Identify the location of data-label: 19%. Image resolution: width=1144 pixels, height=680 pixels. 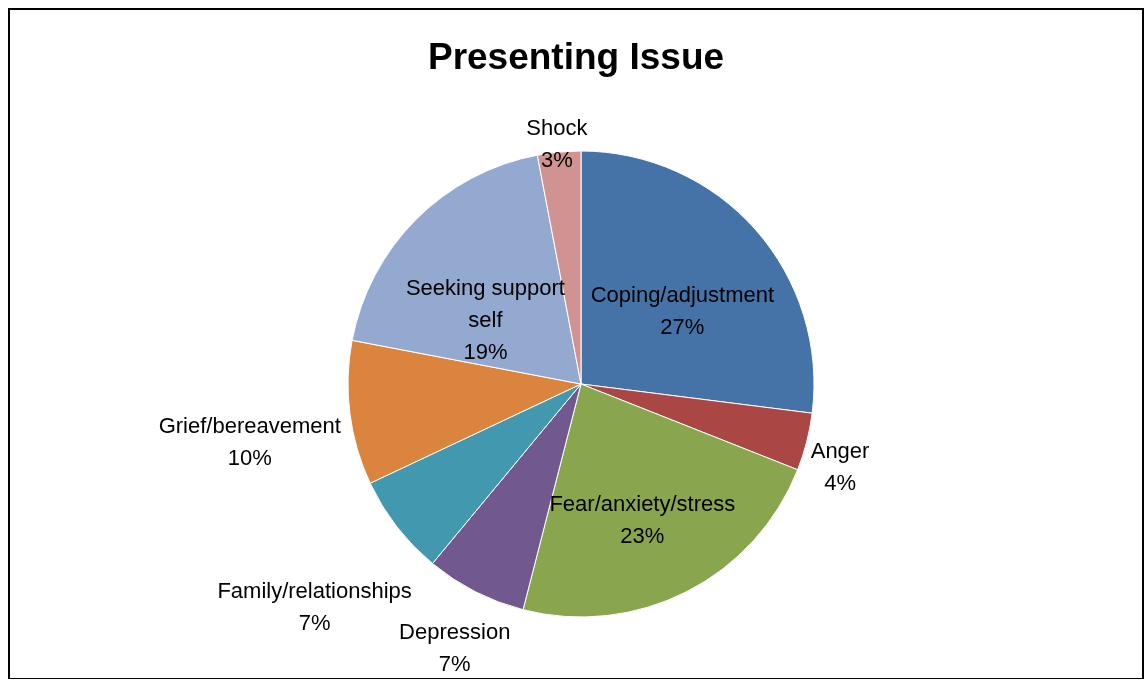
(485, 352).